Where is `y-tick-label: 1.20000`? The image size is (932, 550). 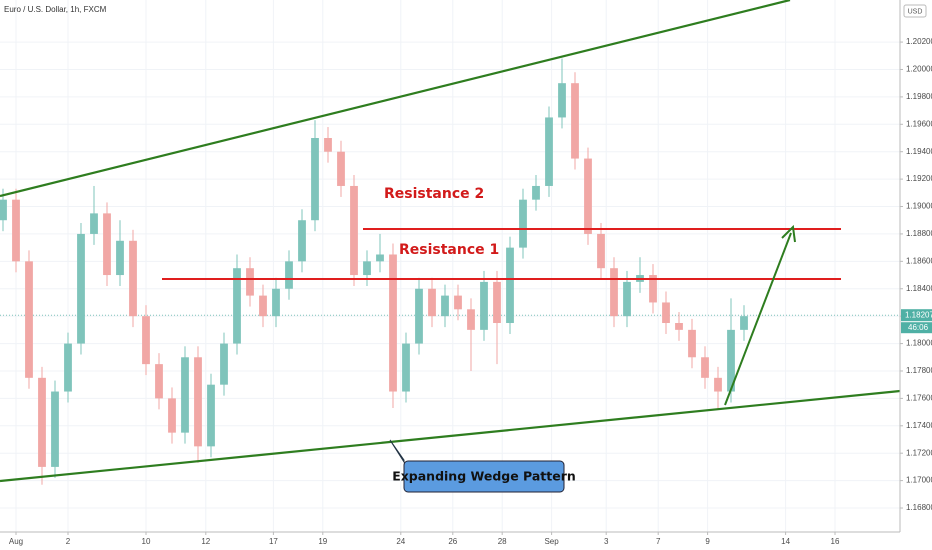 y-tick-label: 1.20000 is located at coordinates (919, 69).